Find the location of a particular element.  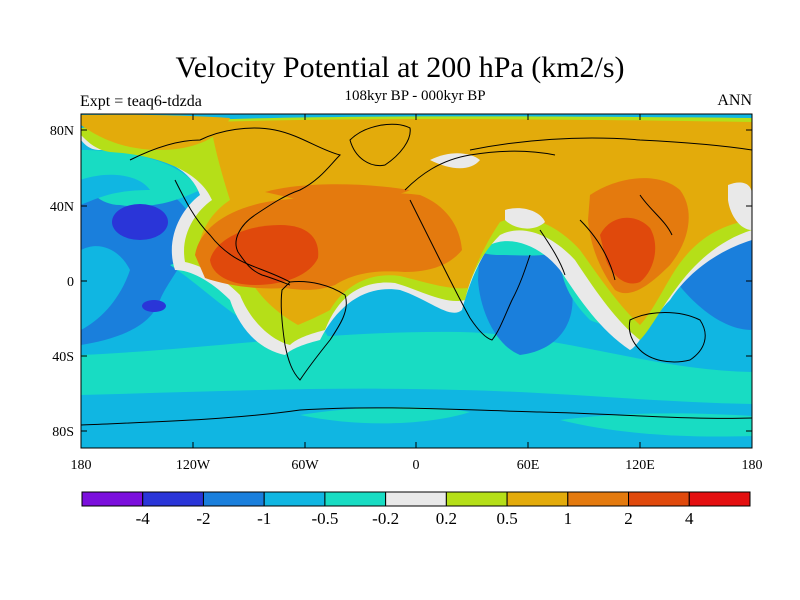

australia-coast is located at coordinates (667, 337).